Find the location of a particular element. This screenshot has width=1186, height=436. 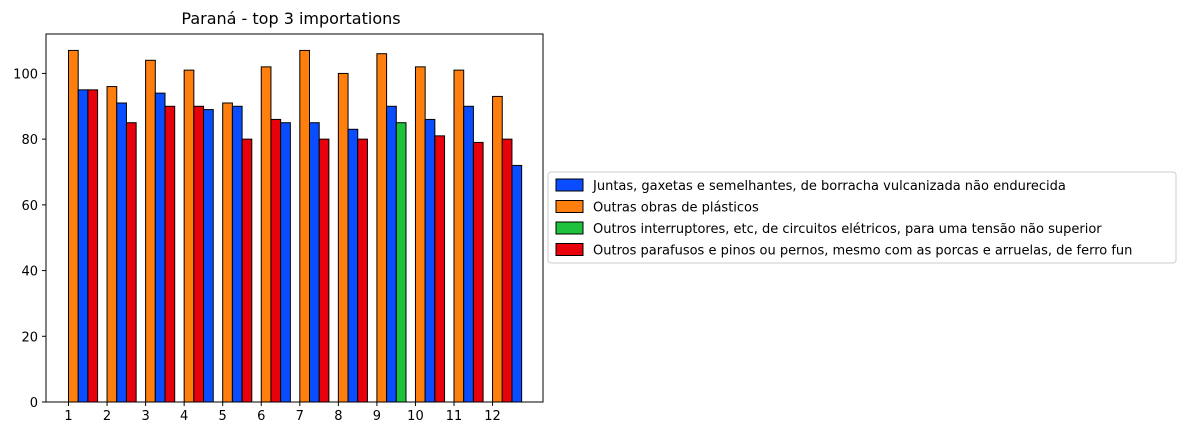

x-tick-label: 3 is located at coordinates (145, 416).